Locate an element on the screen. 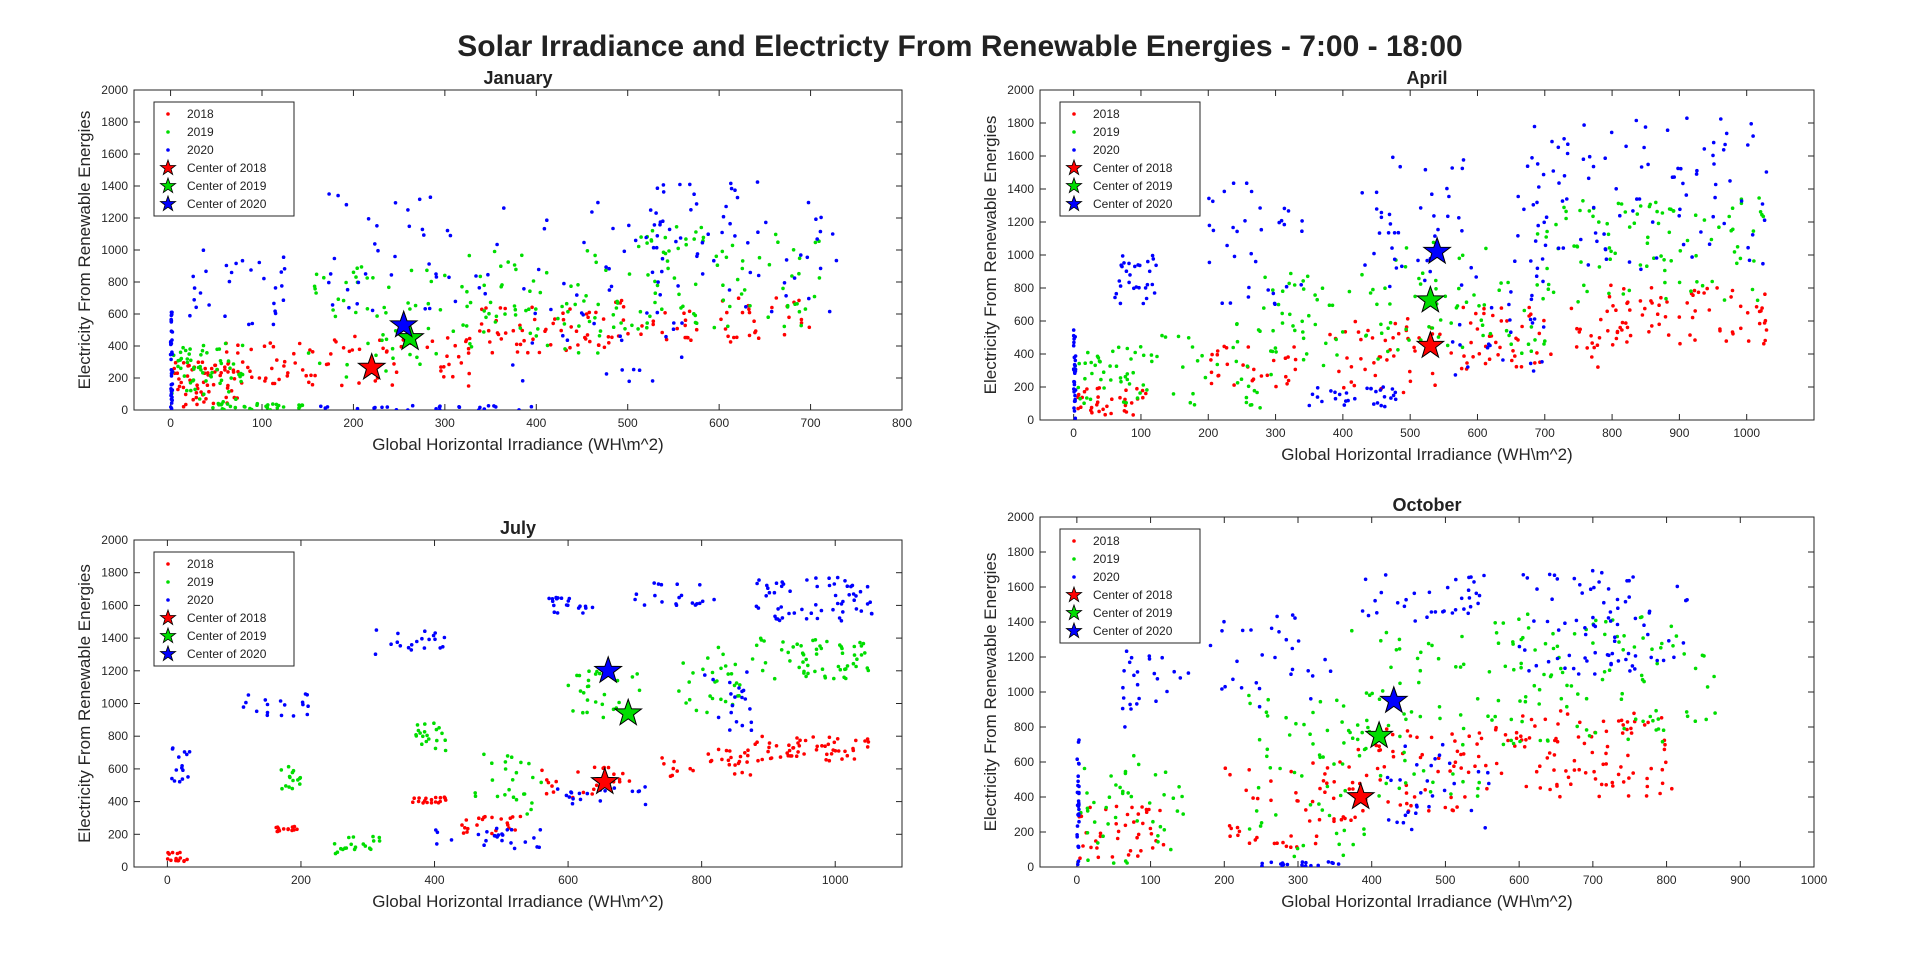  y-tick-label: 0 is located at coordinates (1030, 867).